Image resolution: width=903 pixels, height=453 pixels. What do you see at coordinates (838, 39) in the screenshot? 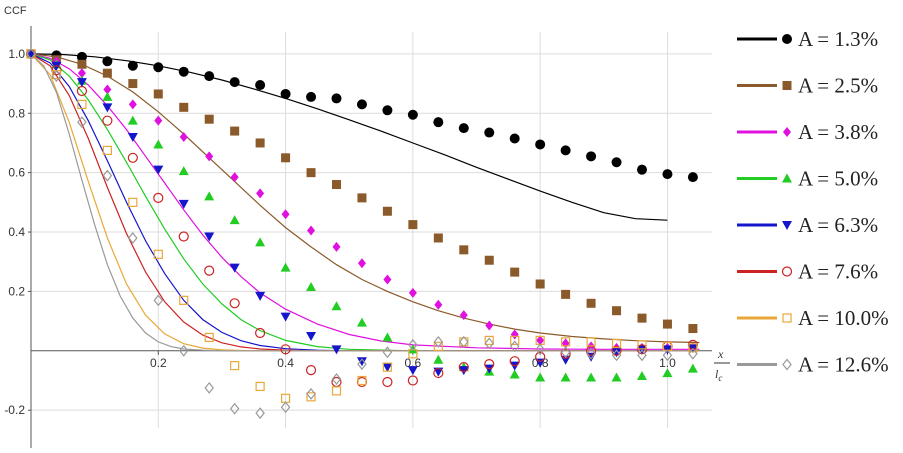
I see `legend-label: A = 1.3%` at bounding box center [838, 39].